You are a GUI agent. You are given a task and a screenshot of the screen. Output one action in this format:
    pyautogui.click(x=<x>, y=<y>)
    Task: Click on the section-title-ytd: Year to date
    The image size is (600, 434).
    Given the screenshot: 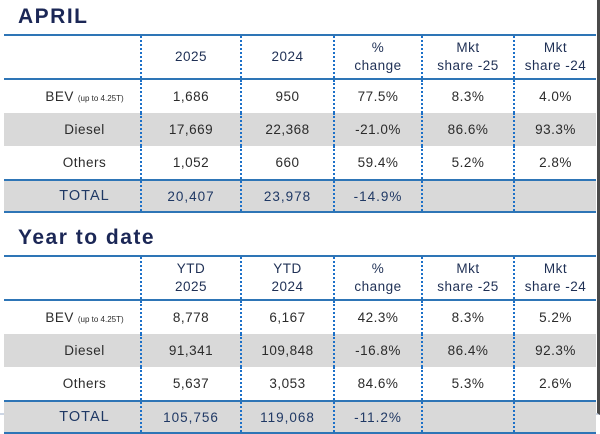 What is the action you would take?
    pyautogui.click(x=87, y=237)
    